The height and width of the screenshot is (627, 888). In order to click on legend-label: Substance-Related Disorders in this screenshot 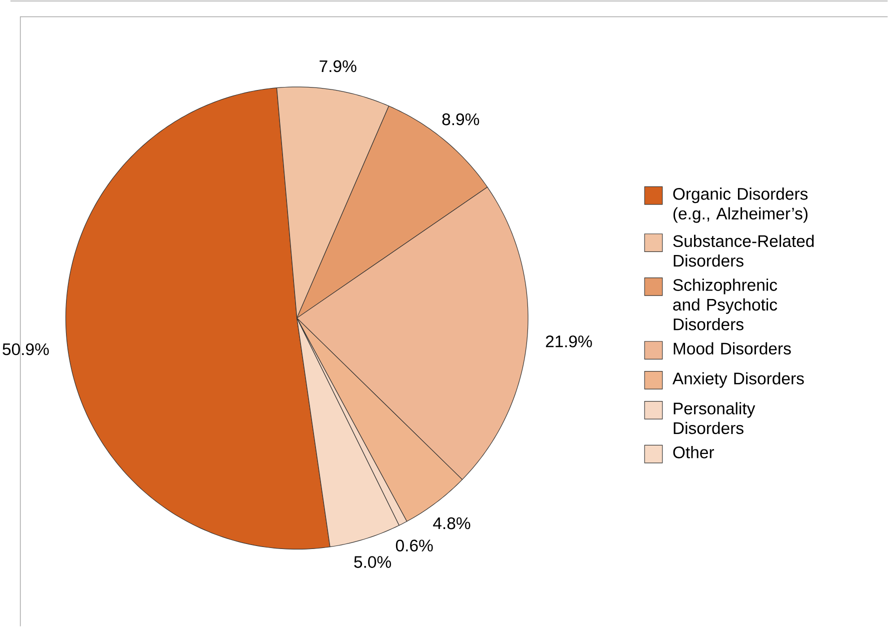, I will do `click(743, 250)`.